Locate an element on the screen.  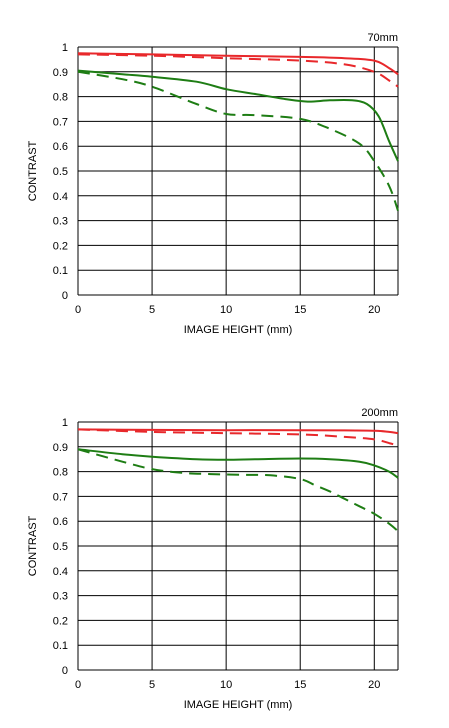
focal-length-label: 70mm is located at coordinates (382, 38).